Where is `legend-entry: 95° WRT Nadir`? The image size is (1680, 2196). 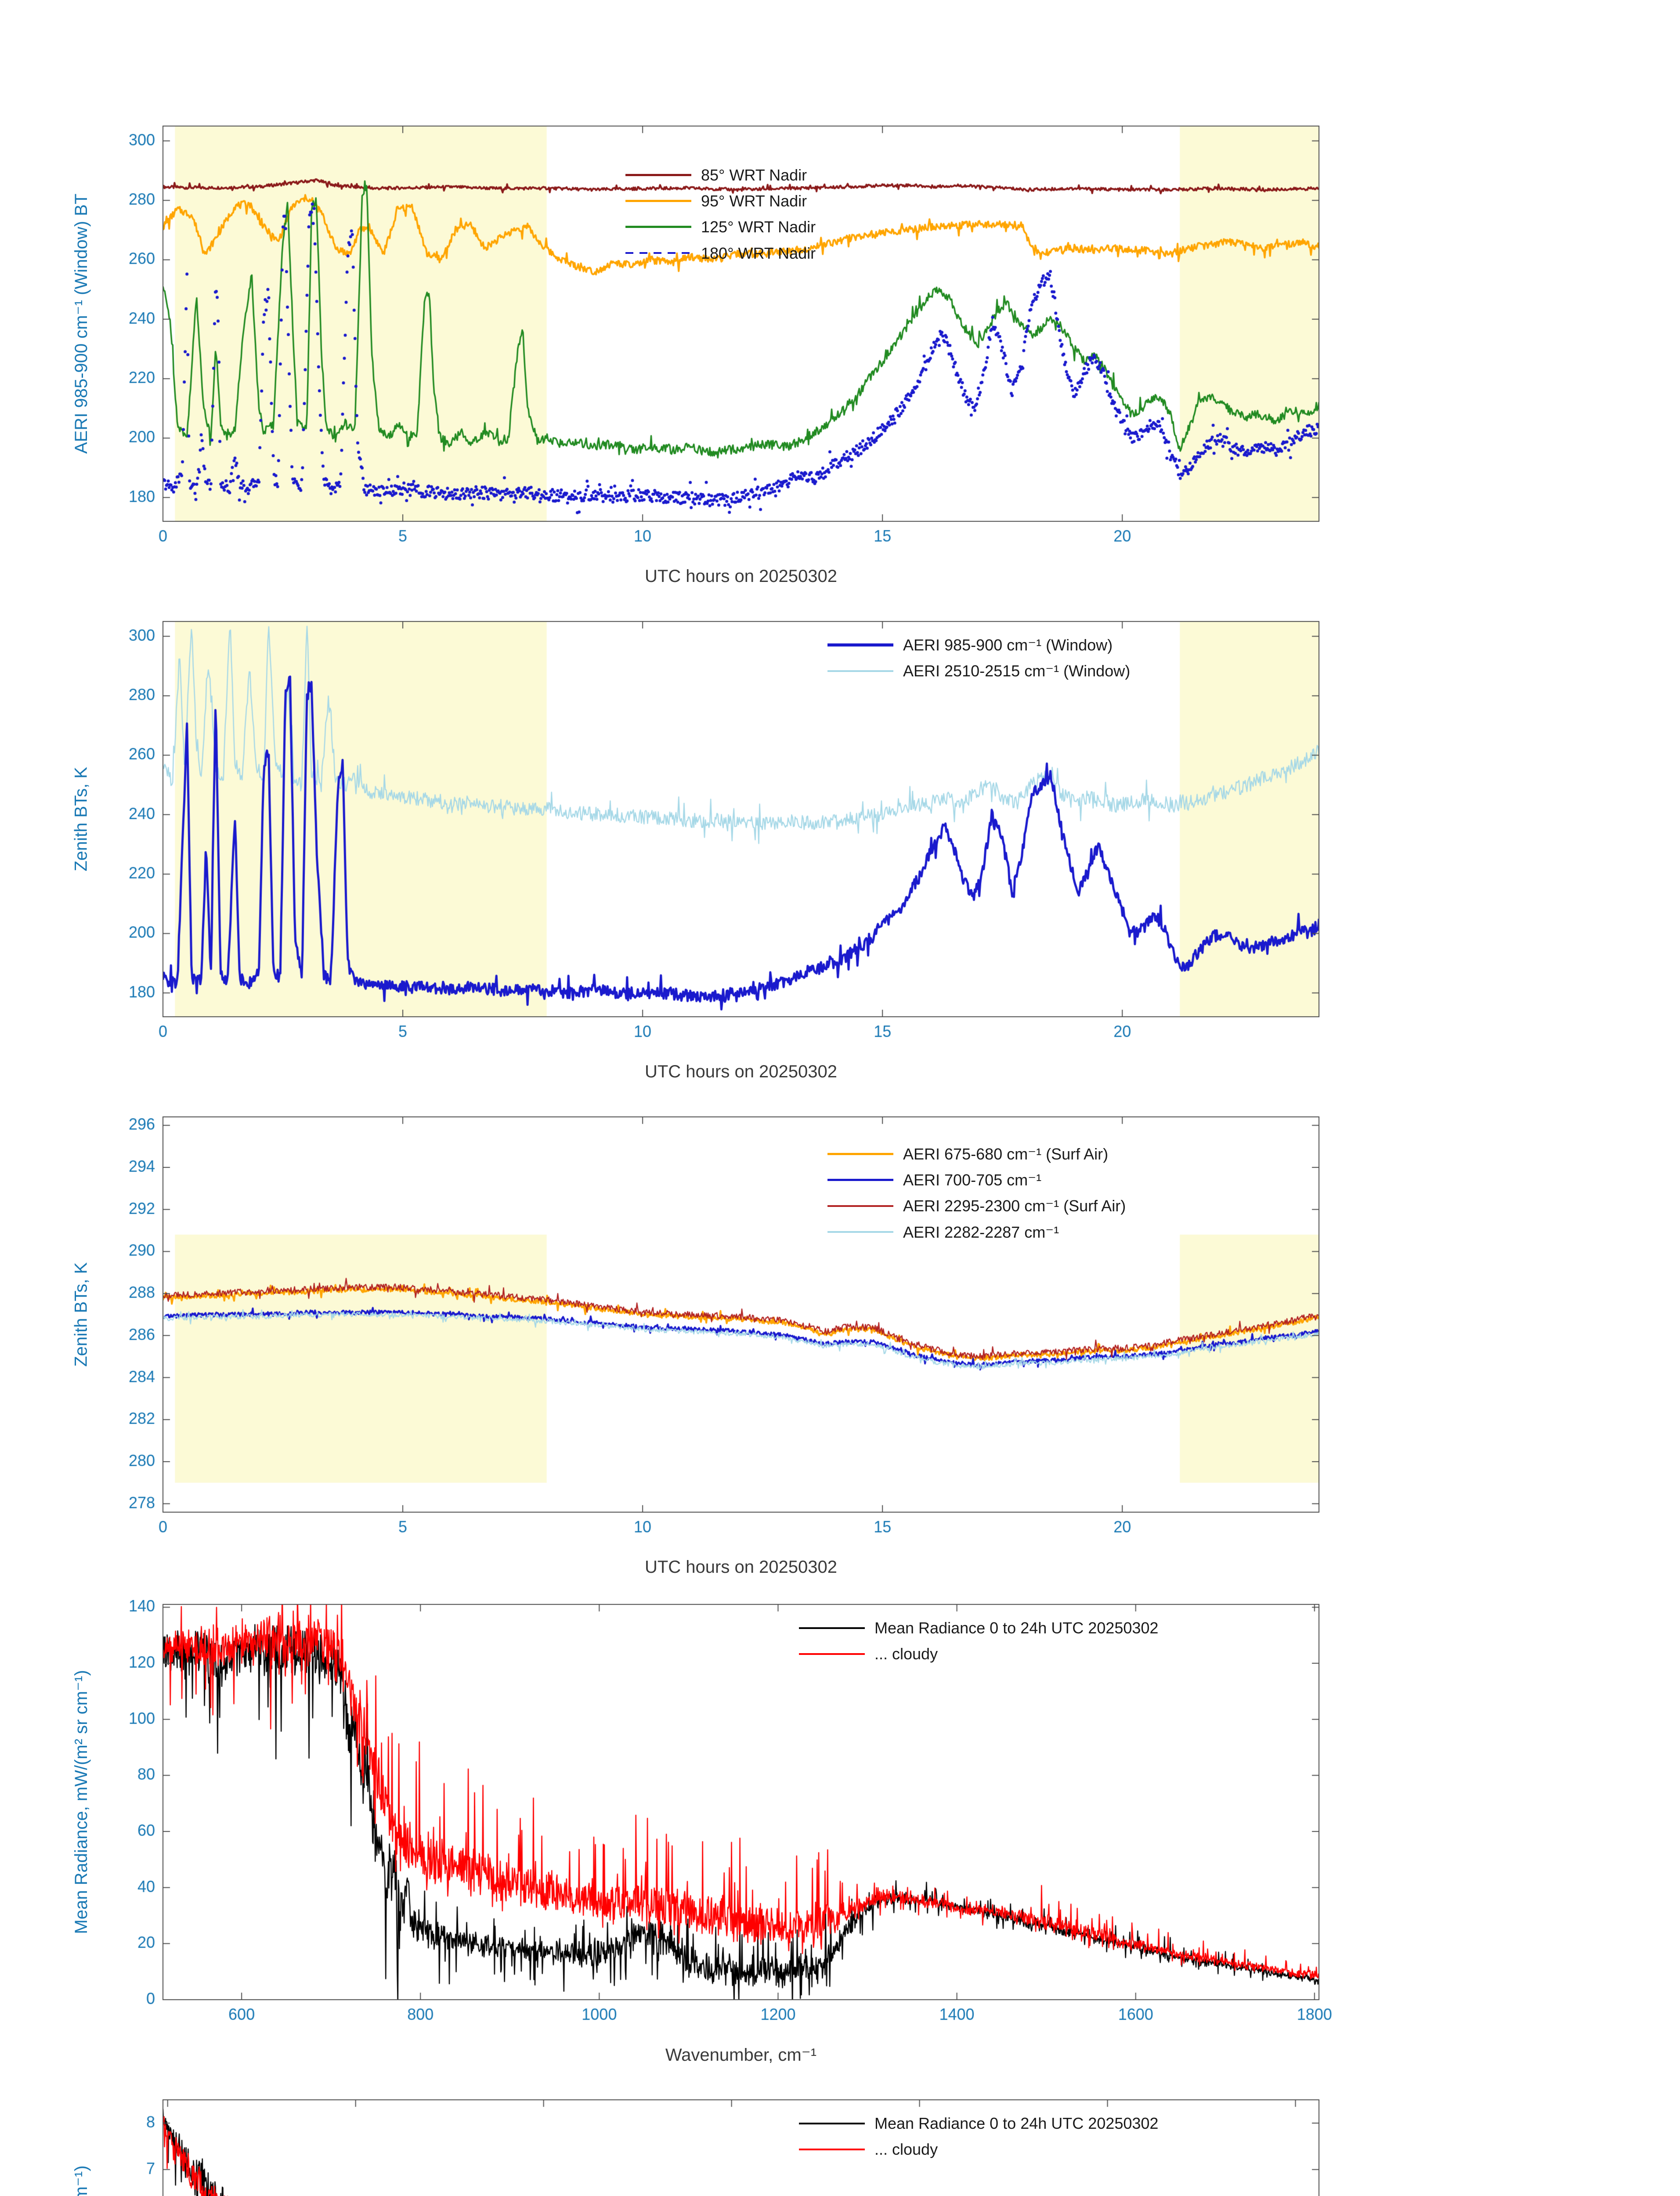 legend-entry: 95° WRT Nadir is located at coordinates (721, 200).